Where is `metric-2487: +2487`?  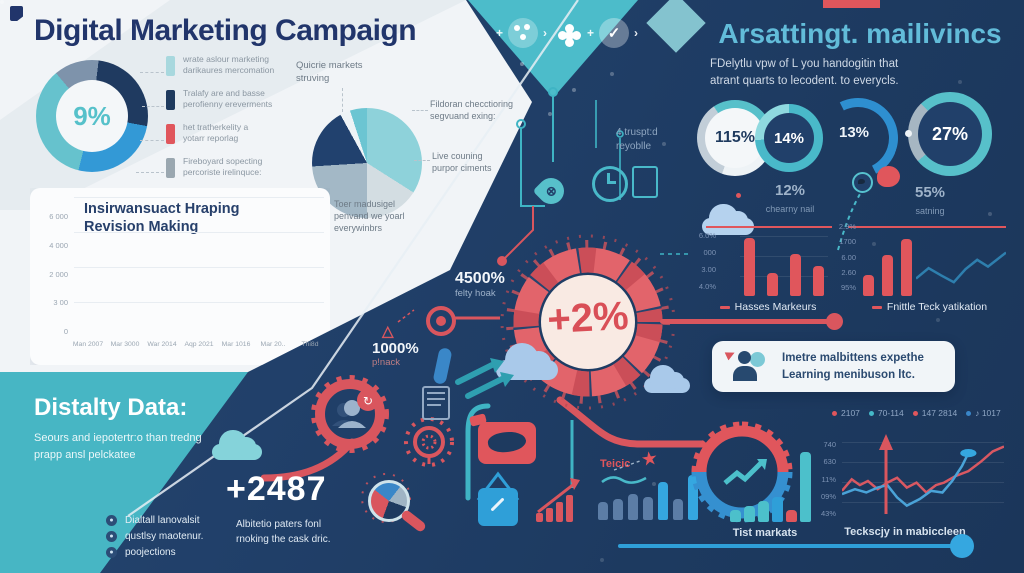 metric-2487: +2487 is located at coordinates (276, 489).